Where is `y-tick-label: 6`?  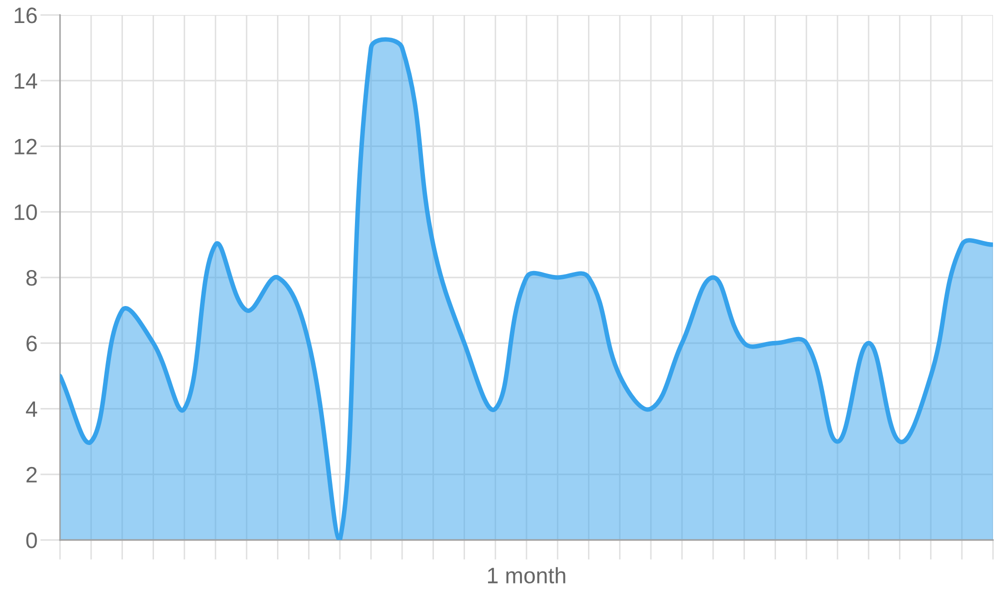 y-tick-label: 6 is located at coordinates (31, 344).